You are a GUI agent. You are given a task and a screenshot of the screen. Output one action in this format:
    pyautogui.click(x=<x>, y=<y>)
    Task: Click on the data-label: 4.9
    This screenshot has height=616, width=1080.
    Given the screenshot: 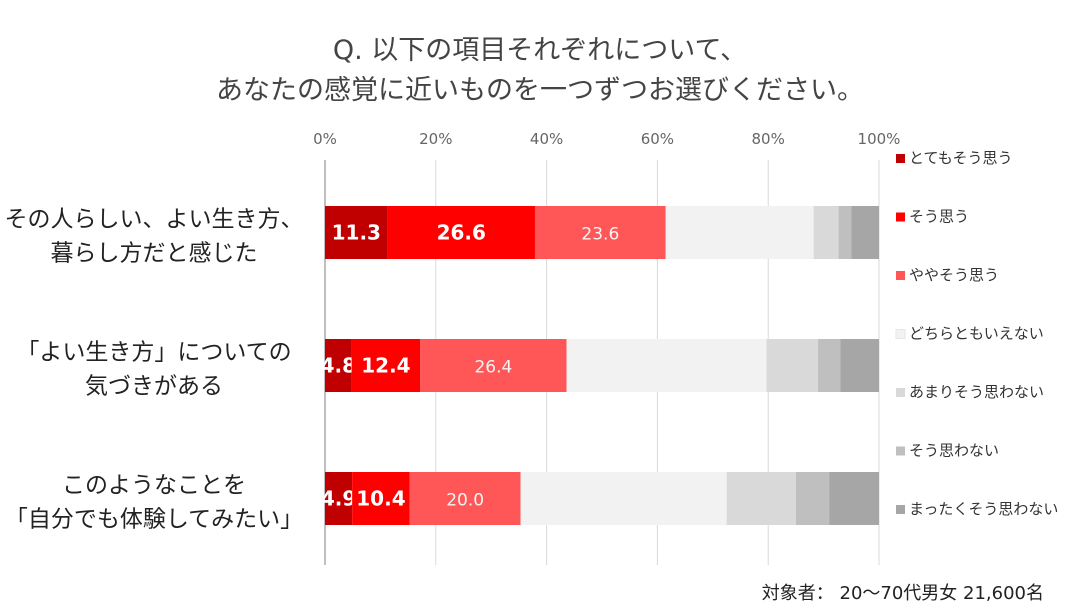 What is the action you would take?
    pyautogui.click(x=338, y=499)
    